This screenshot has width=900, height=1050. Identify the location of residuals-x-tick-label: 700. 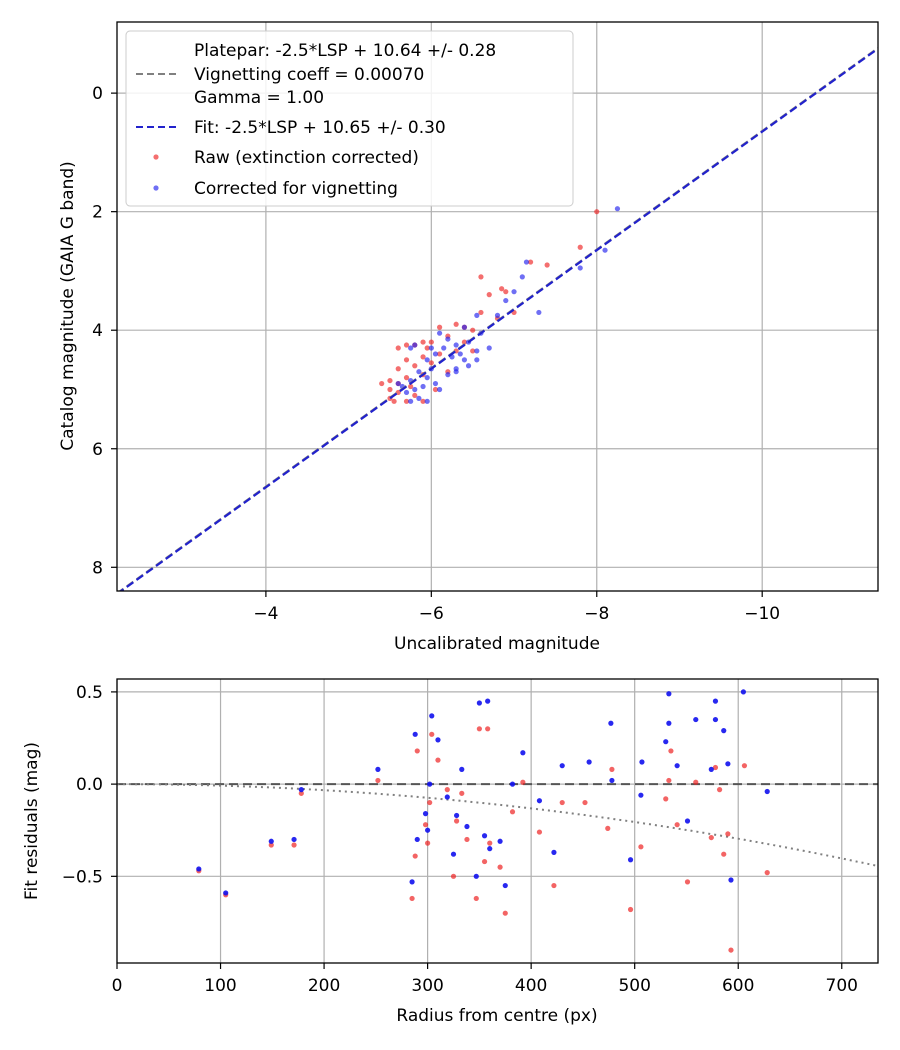
(842, 986).